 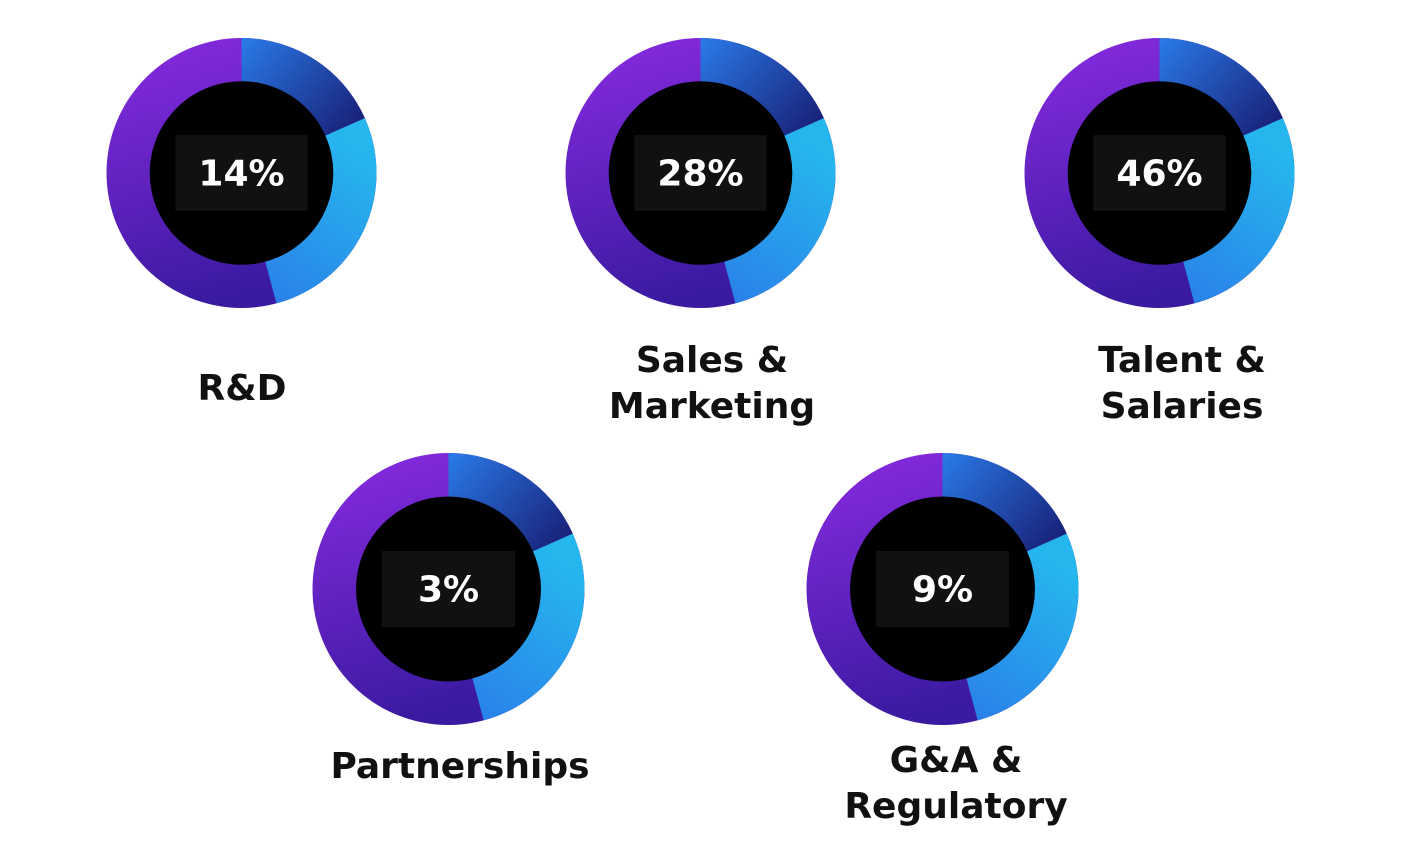 I want to click on value-text-ga-regulatory: 9%, so click(x=942, y=590).